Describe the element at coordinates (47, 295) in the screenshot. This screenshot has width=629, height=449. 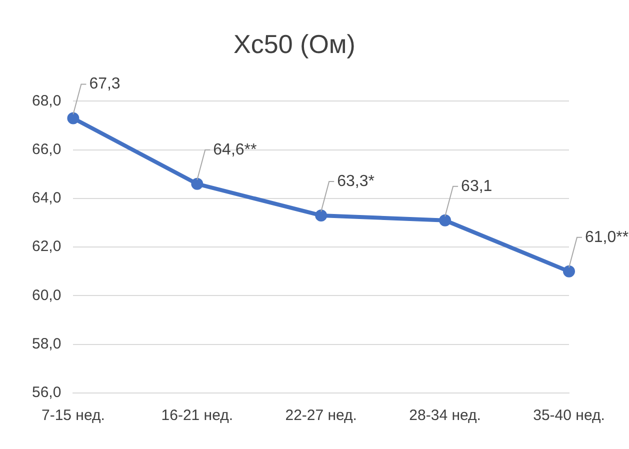
I see `y-tick-label: 60,0` at that location.